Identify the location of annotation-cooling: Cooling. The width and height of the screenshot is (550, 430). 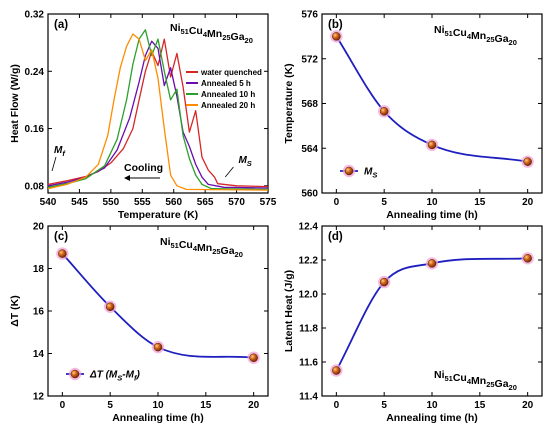
(143, 168).